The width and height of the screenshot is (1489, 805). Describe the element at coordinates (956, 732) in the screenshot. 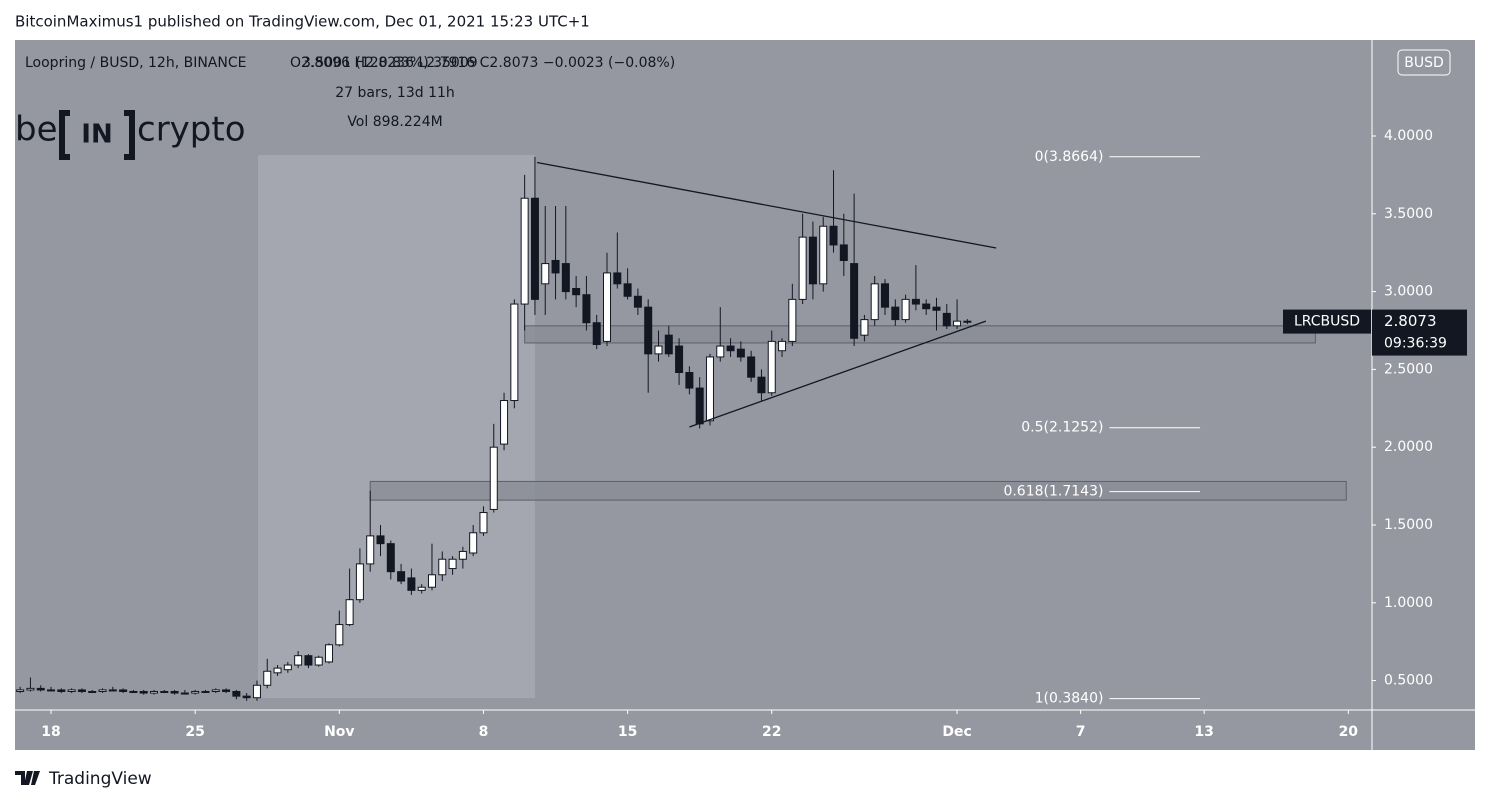

I see `x-tick-label: Dec` at that location.